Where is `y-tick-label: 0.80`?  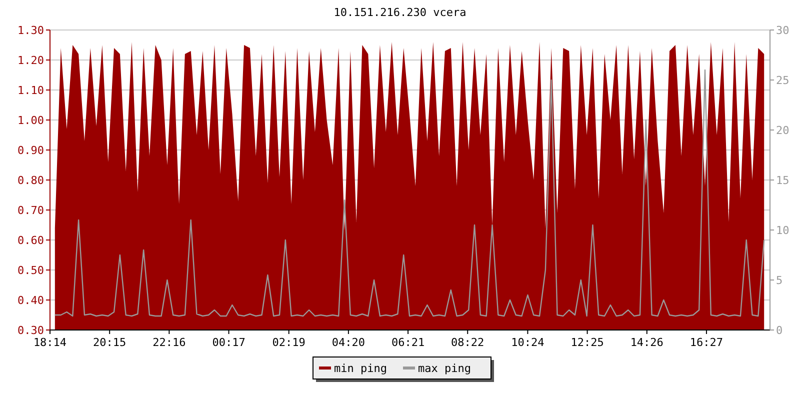 y-tick-label: 0.80 is located at coordinates (31, 180).